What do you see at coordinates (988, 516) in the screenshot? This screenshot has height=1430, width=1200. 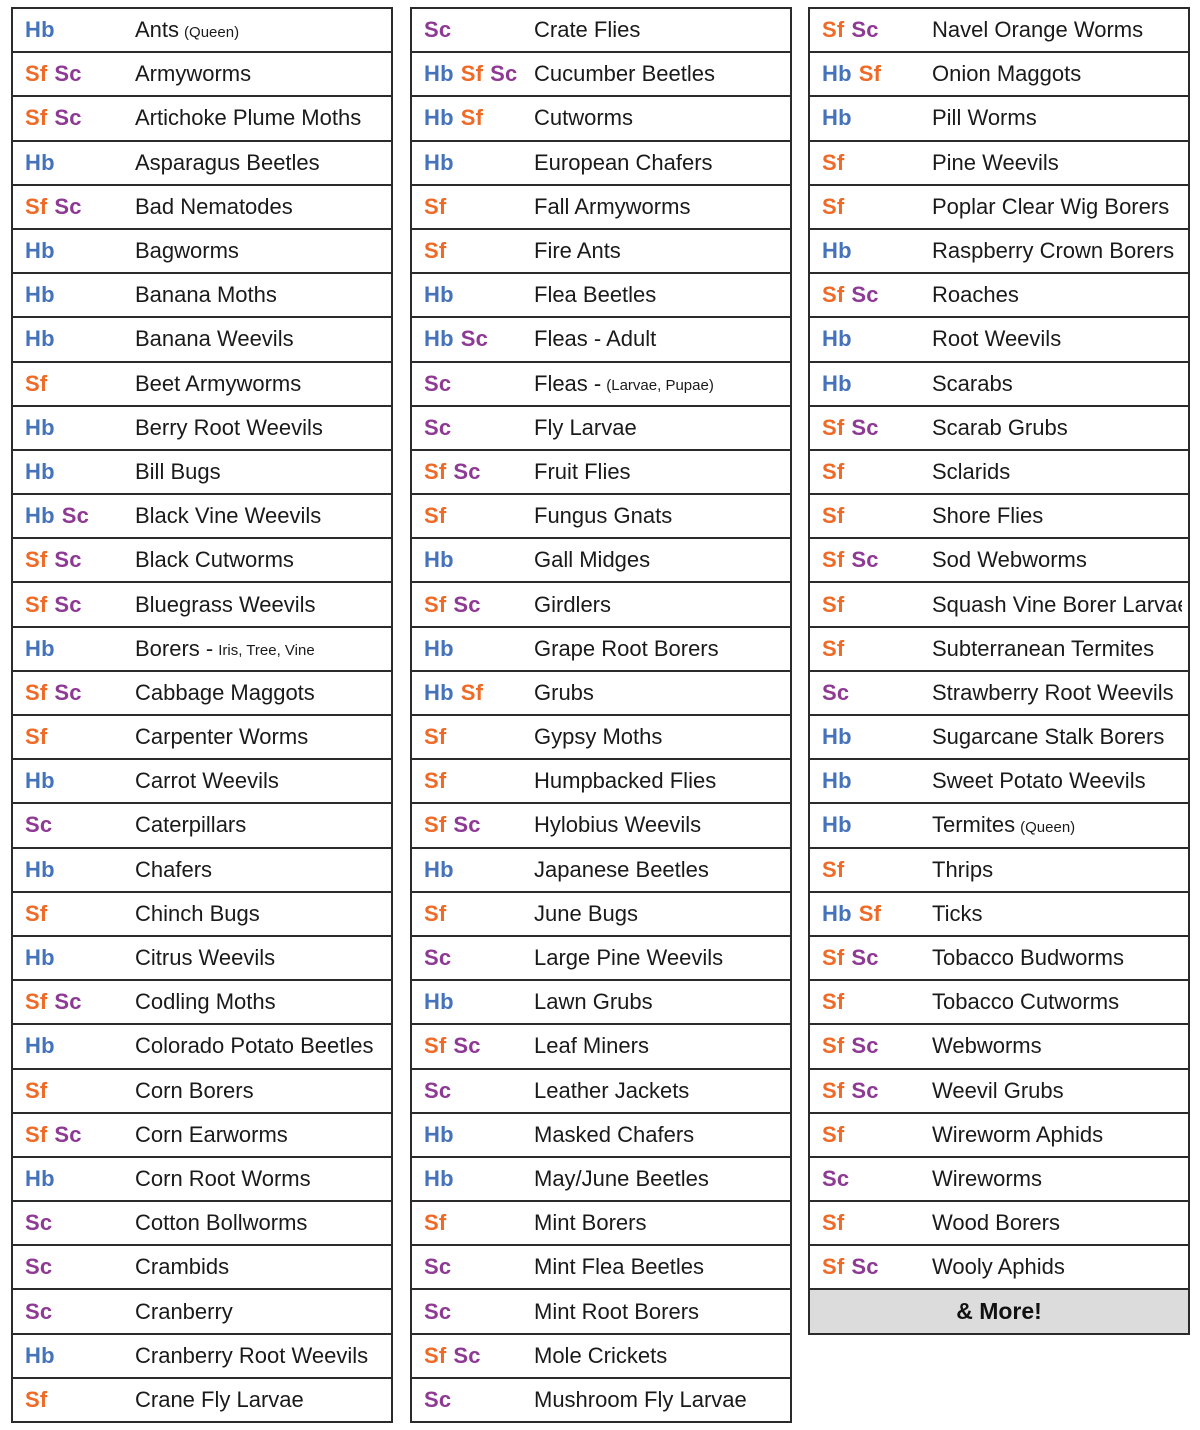 I see `pest-name: Shore Flies` at bounding box center [988, 516].